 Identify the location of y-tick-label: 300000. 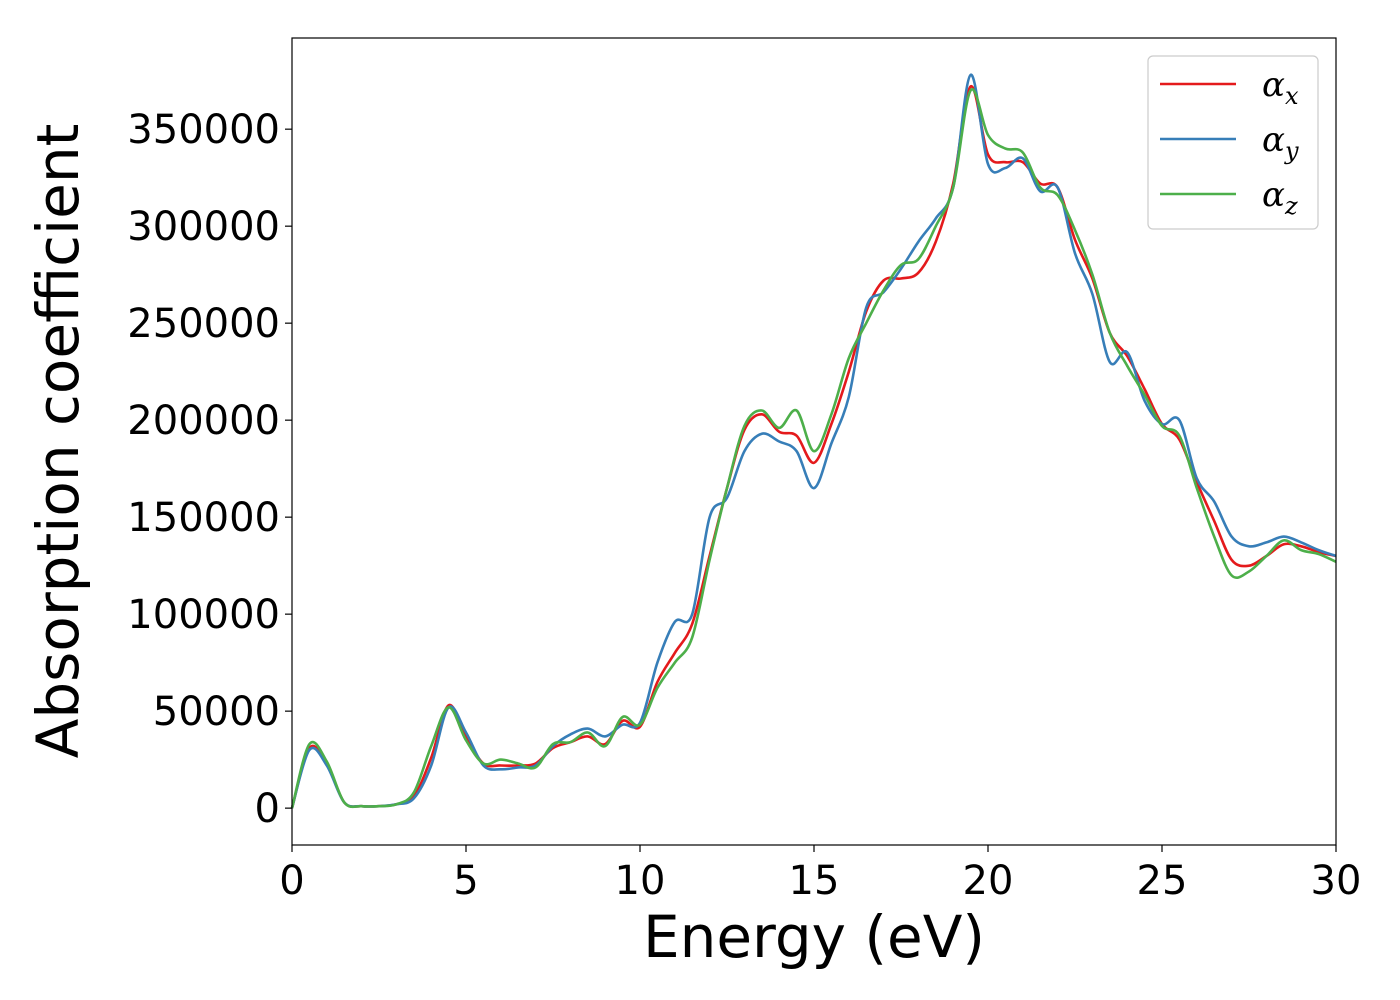
(203, 227).